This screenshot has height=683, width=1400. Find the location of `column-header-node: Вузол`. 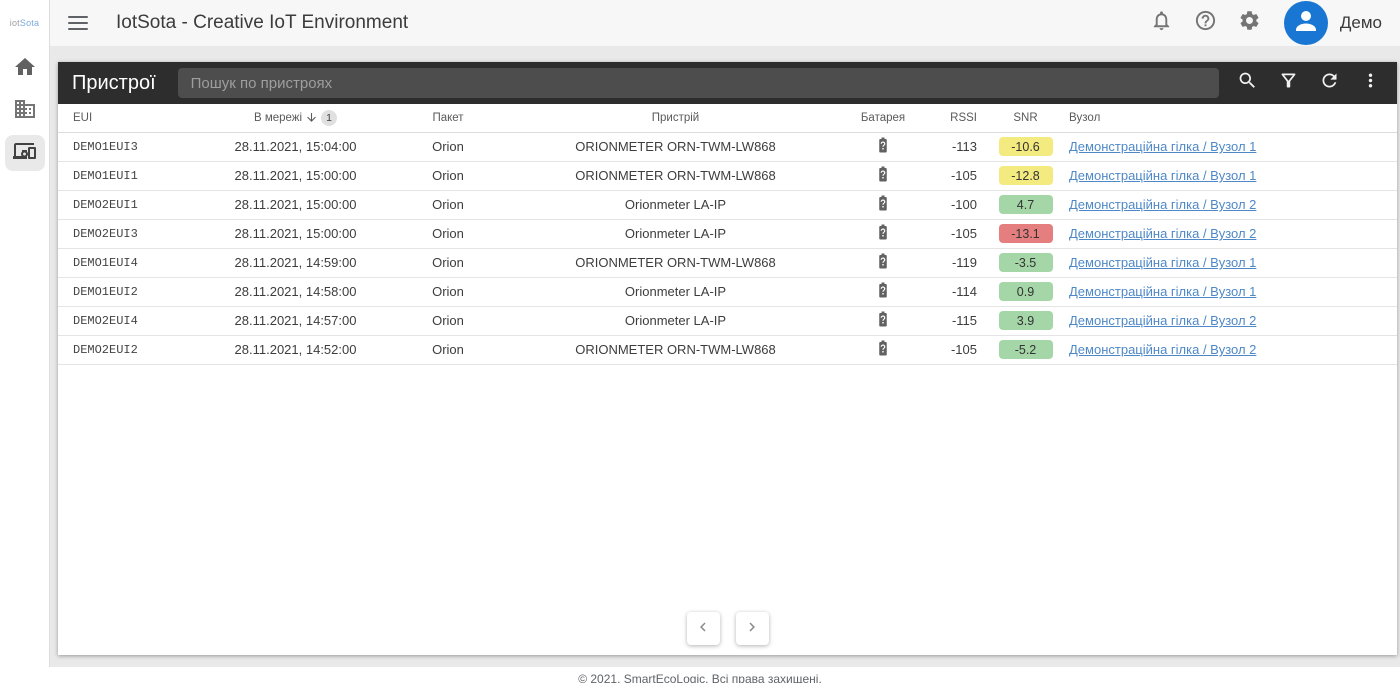

column-header-node: Вузол is located at coordinates (1227, 118).